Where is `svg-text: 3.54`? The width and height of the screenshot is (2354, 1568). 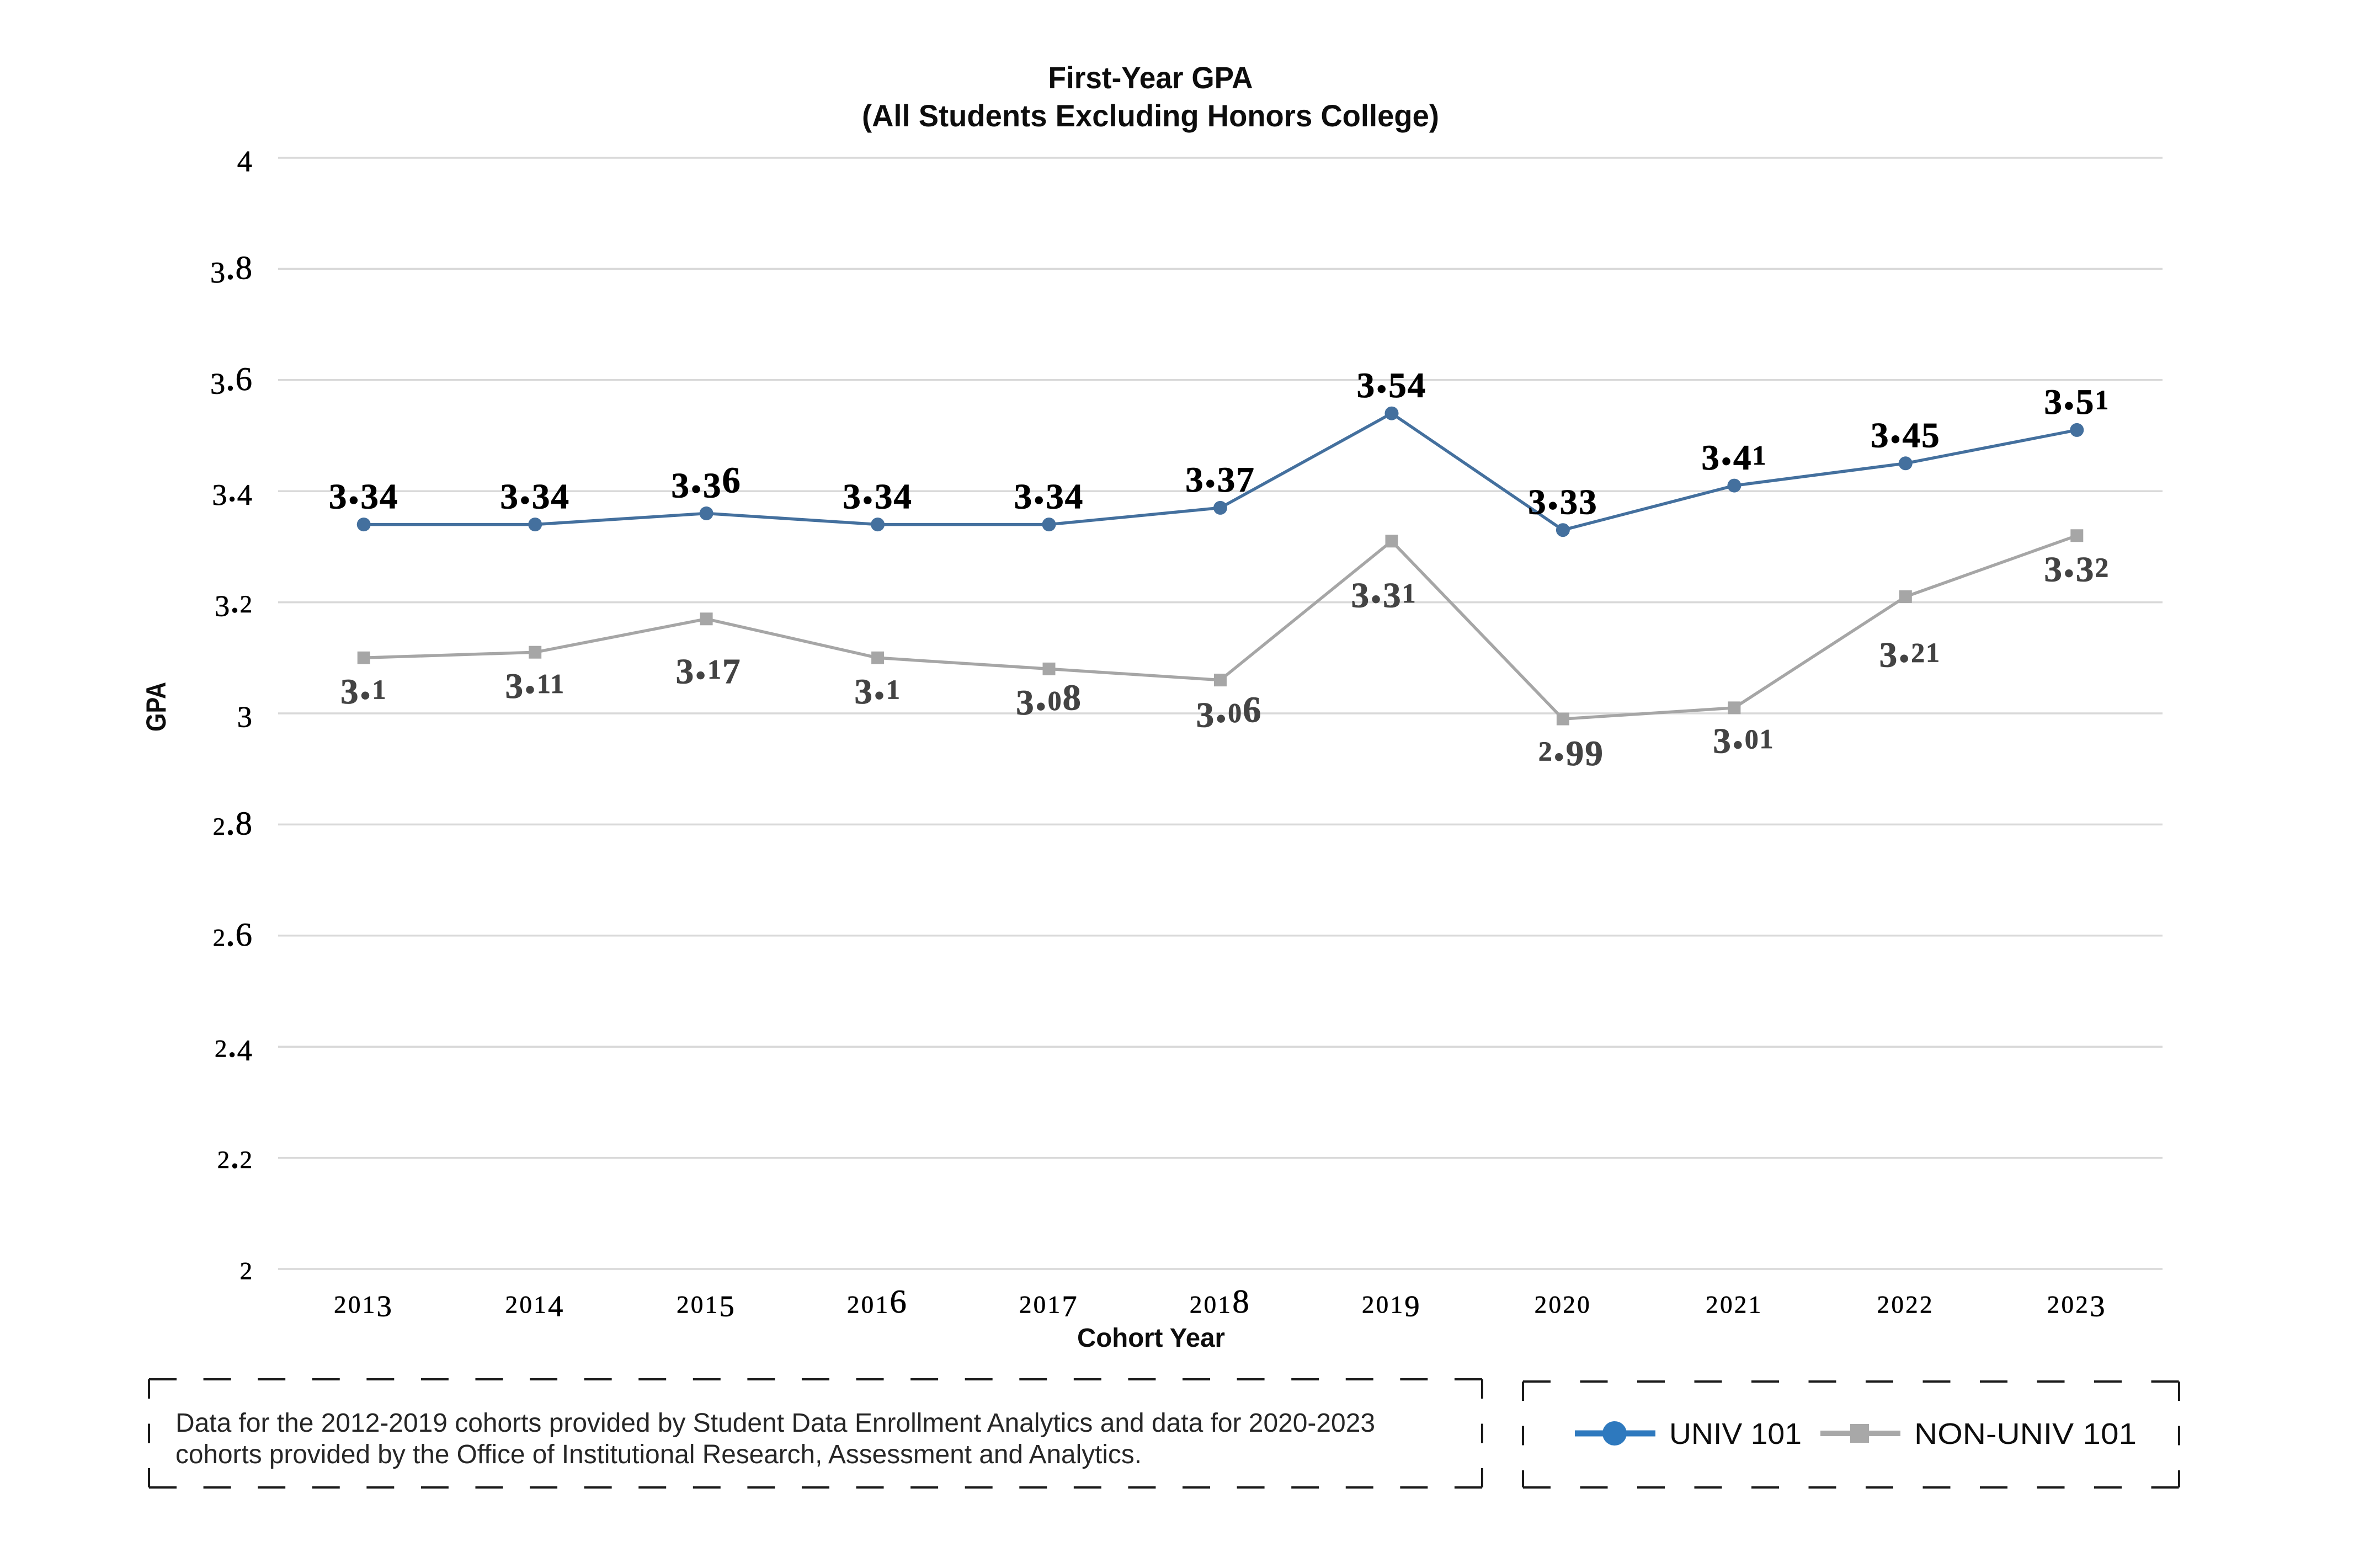 svg-text: 3.54 is located at coordinates (1392, 378).